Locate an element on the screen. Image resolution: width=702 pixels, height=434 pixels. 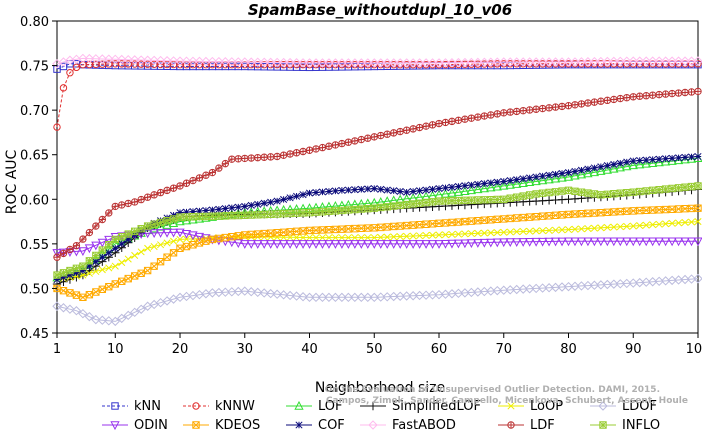
x-tick-label: 60 is located at coordinates (439, 349).